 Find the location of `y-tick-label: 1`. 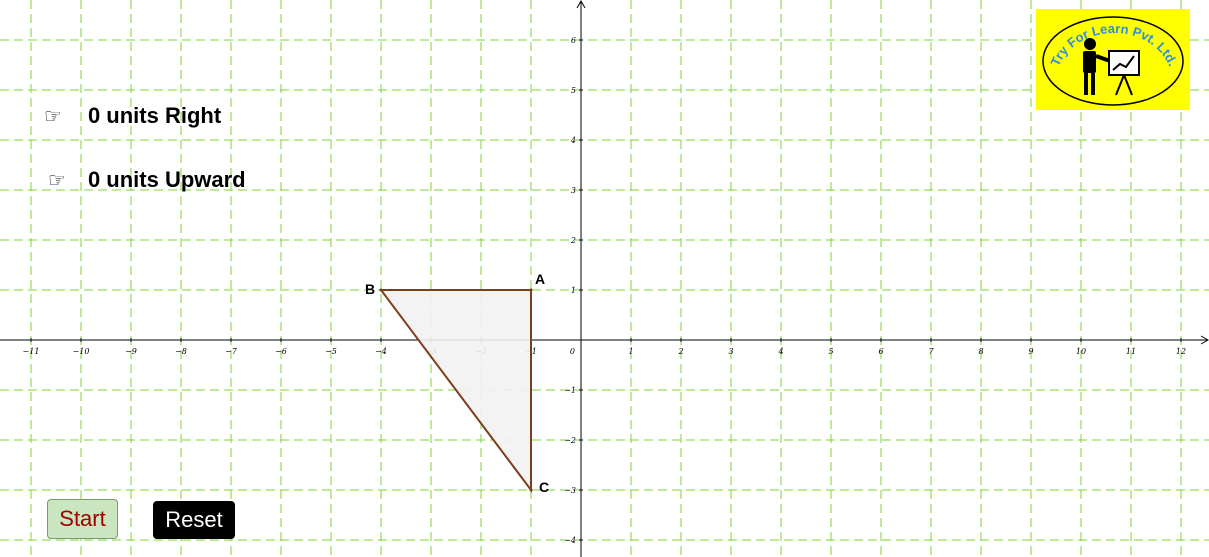

y-tick-label: 1 is located at coordinates (573, 290).